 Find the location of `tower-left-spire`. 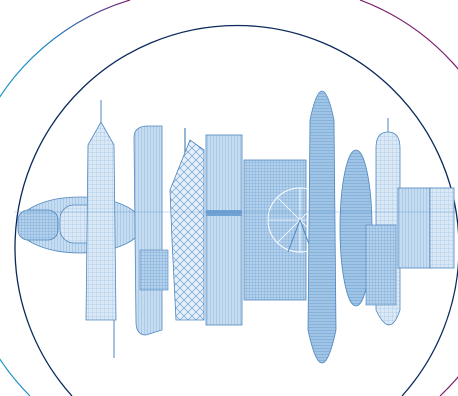

tower-left-spire is located at coordinates (101, 229).